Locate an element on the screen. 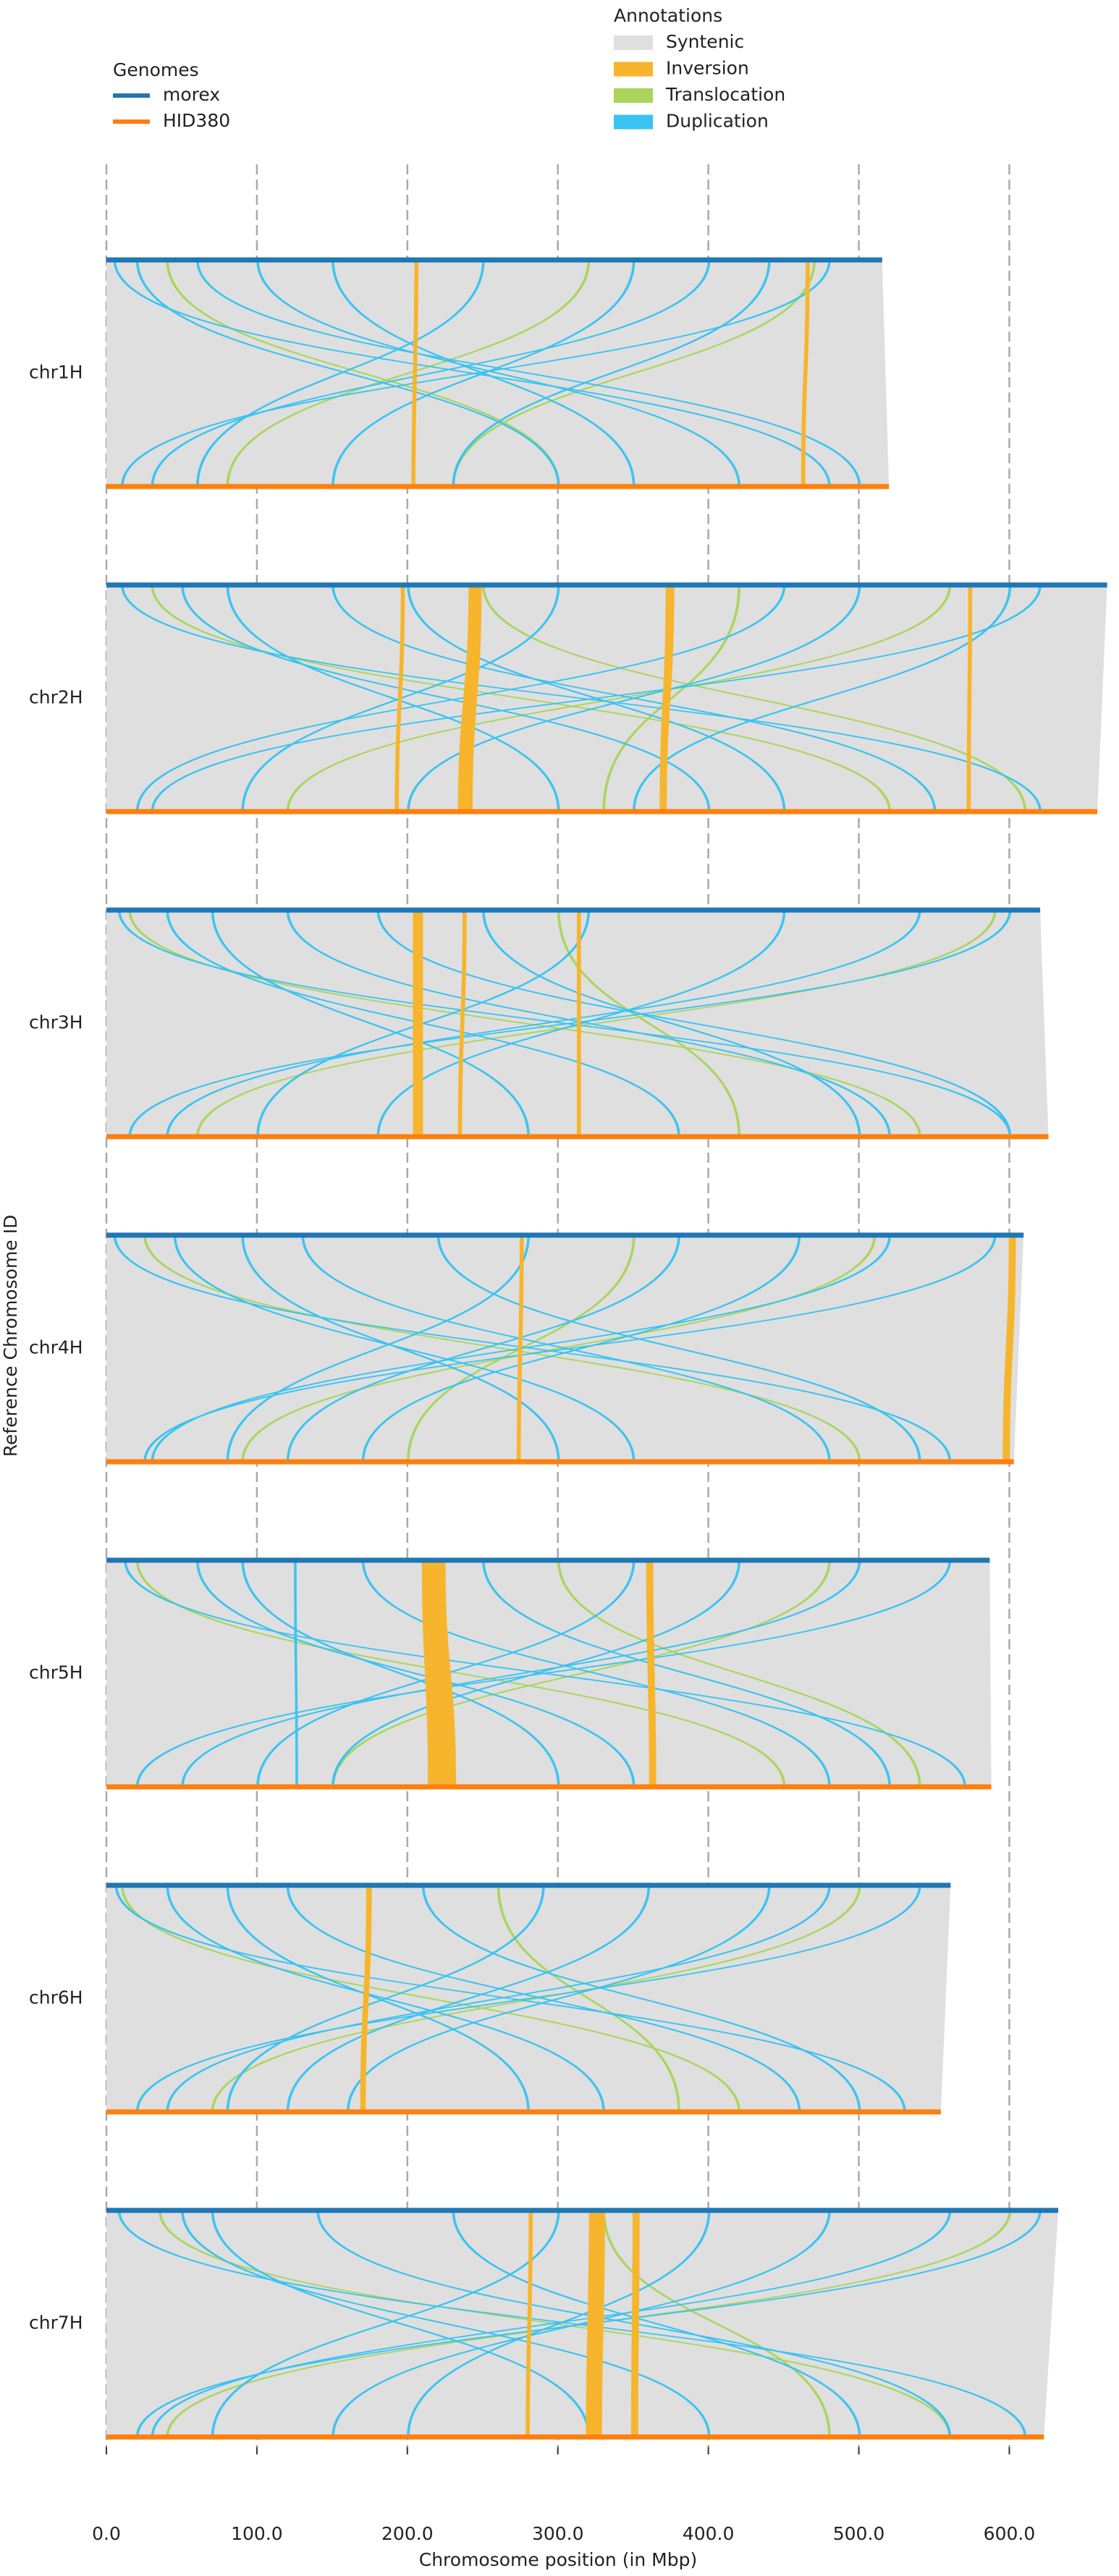 The height and width of the screenshot is (2576, 1119). x-tick-label: 400.0 is located at coordinates (709, 2533).